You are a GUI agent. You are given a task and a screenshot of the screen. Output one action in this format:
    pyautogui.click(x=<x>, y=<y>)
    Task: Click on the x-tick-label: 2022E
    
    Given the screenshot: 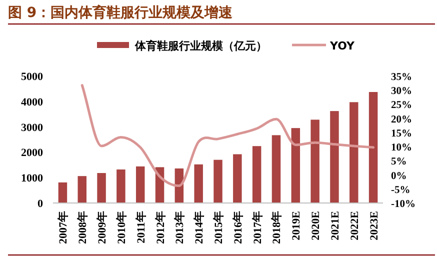 What is the action you would take?
    pyautogui.click(x=354, y=225)
    